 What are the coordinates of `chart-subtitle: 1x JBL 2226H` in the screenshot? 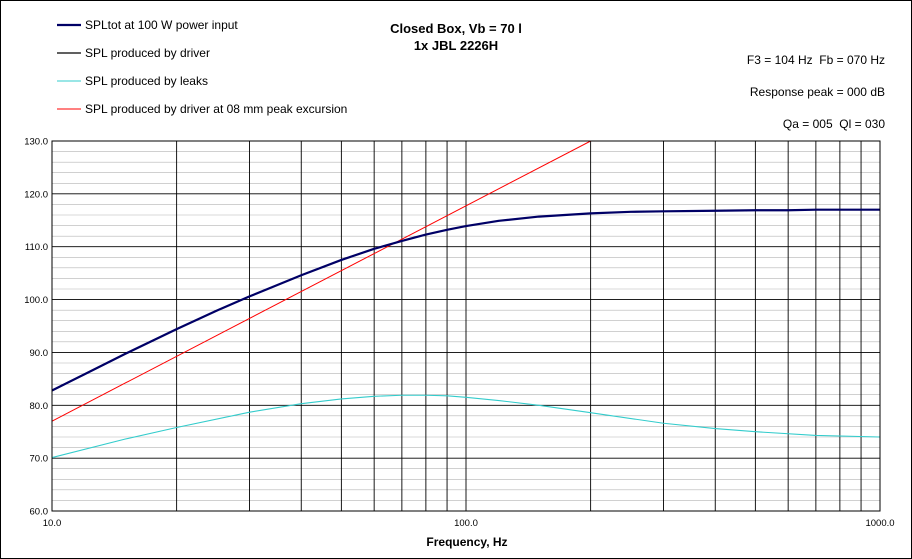 It's located at (456, 45).